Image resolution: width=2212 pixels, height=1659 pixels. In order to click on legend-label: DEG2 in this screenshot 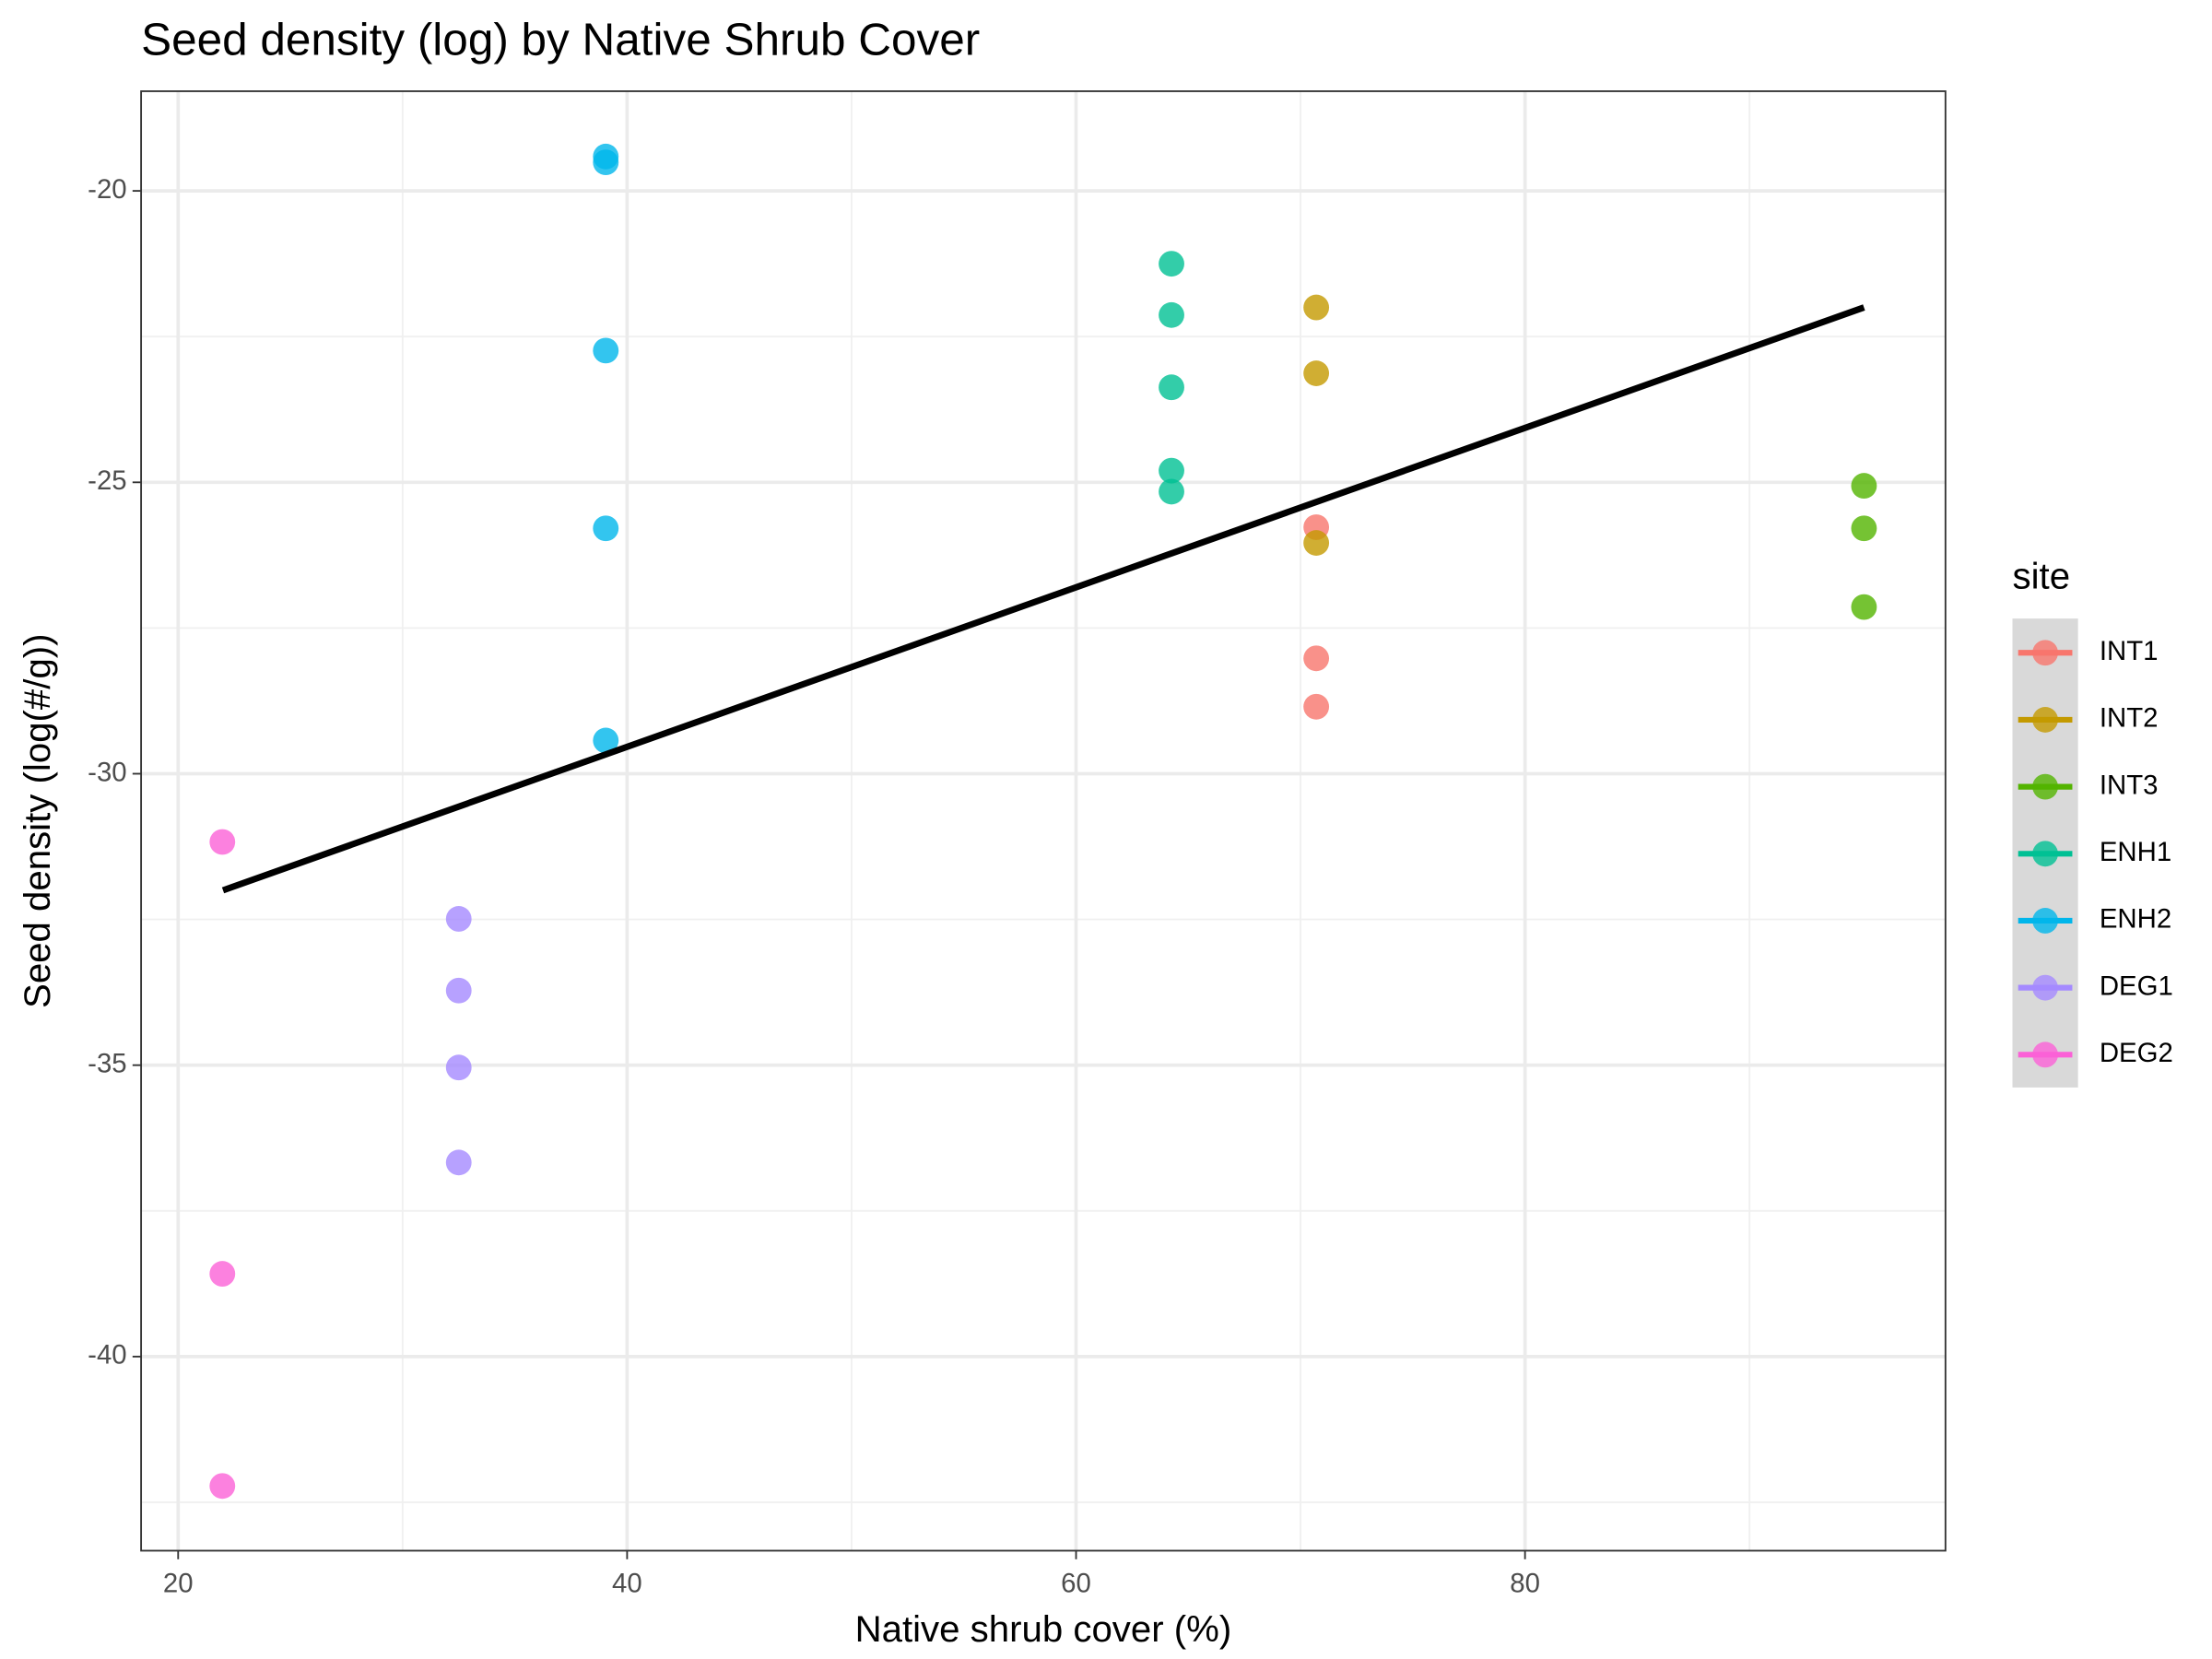, I will do `click(2136, 1053)`.